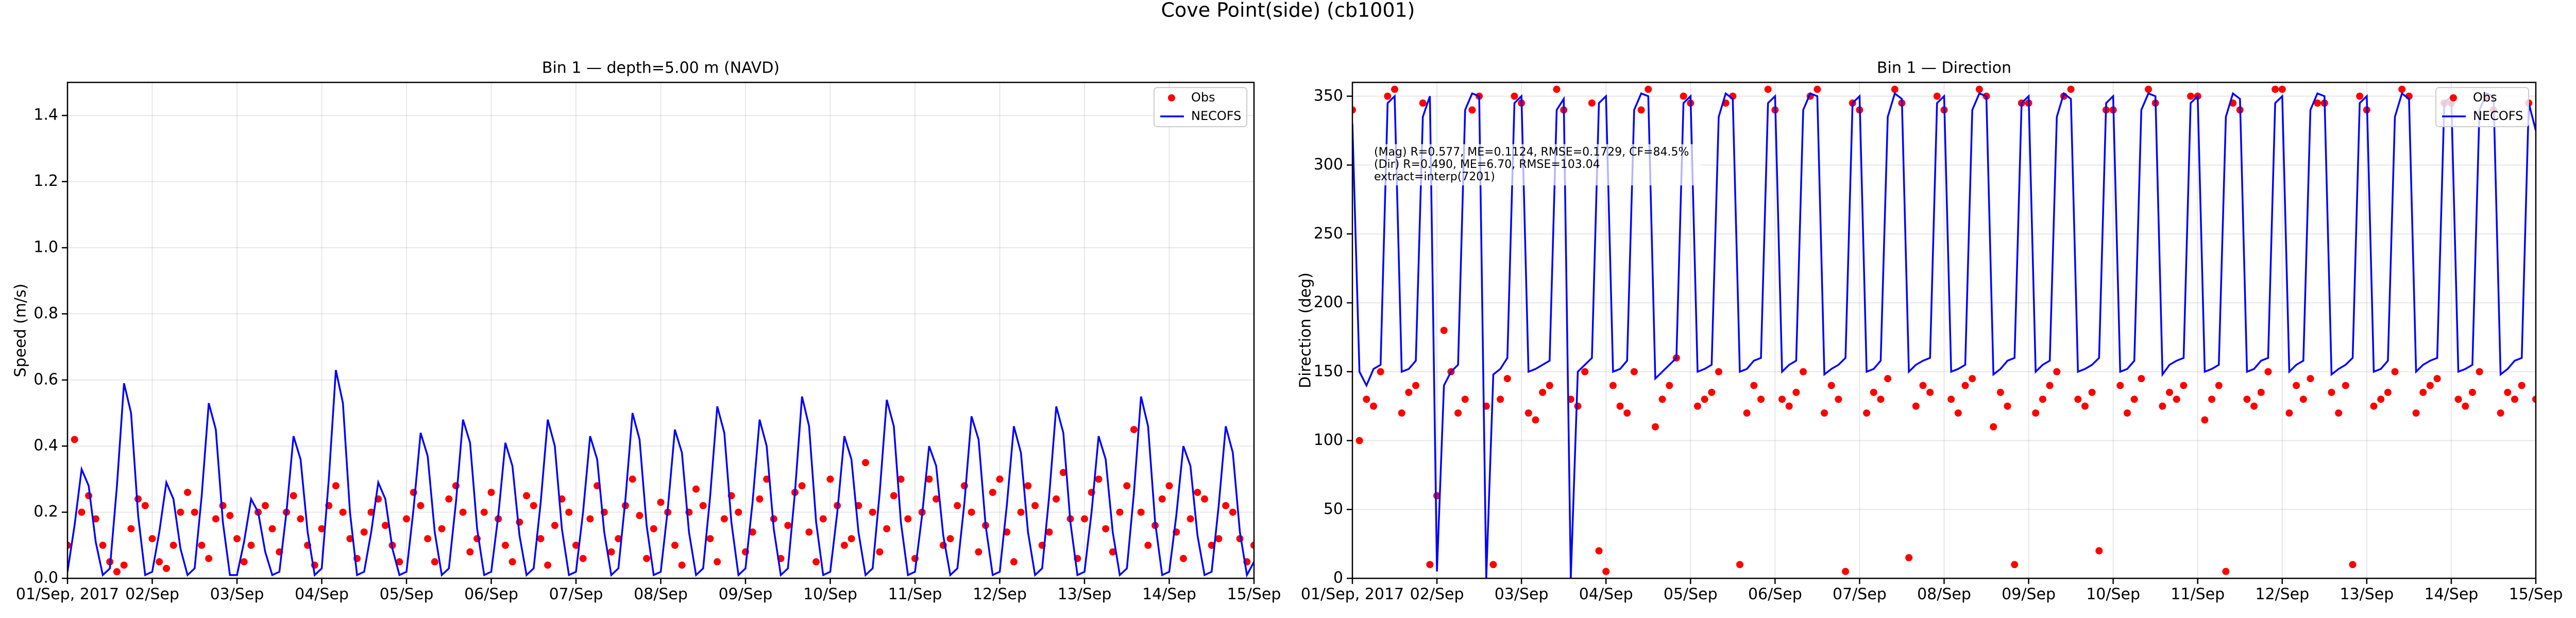  Describe the element at coordinates (45, 115) in the screenshot. I see `y-tick-label: 1.4` at that location.